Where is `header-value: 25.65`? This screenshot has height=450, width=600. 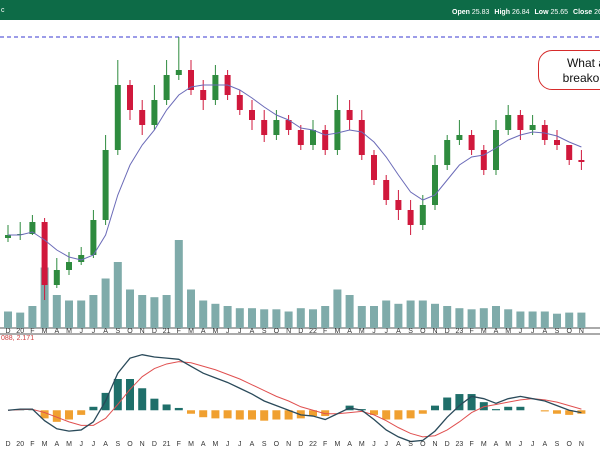
header-value: 25.65 is located at coordinates (560, 12).